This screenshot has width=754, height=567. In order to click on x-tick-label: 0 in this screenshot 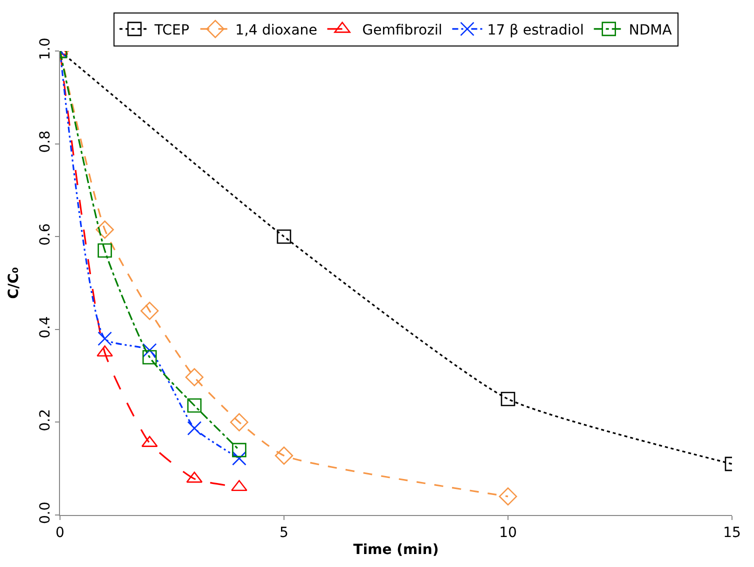, I will do `click(60, 532)`.